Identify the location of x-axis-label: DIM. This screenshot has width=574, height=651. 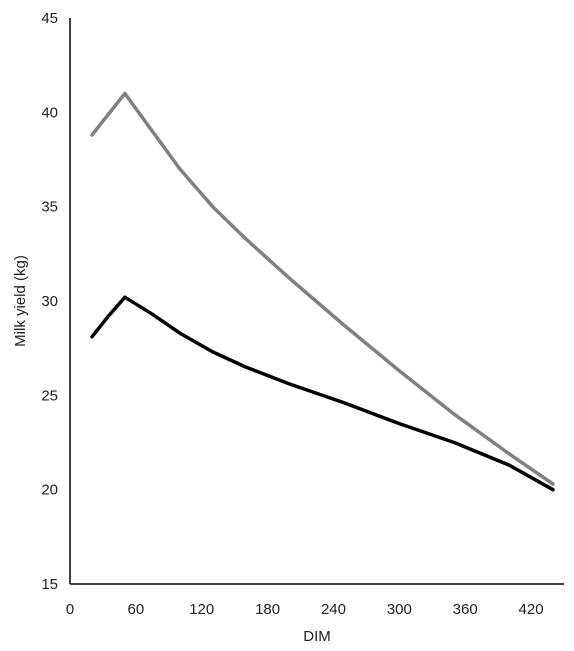
(317, 636).